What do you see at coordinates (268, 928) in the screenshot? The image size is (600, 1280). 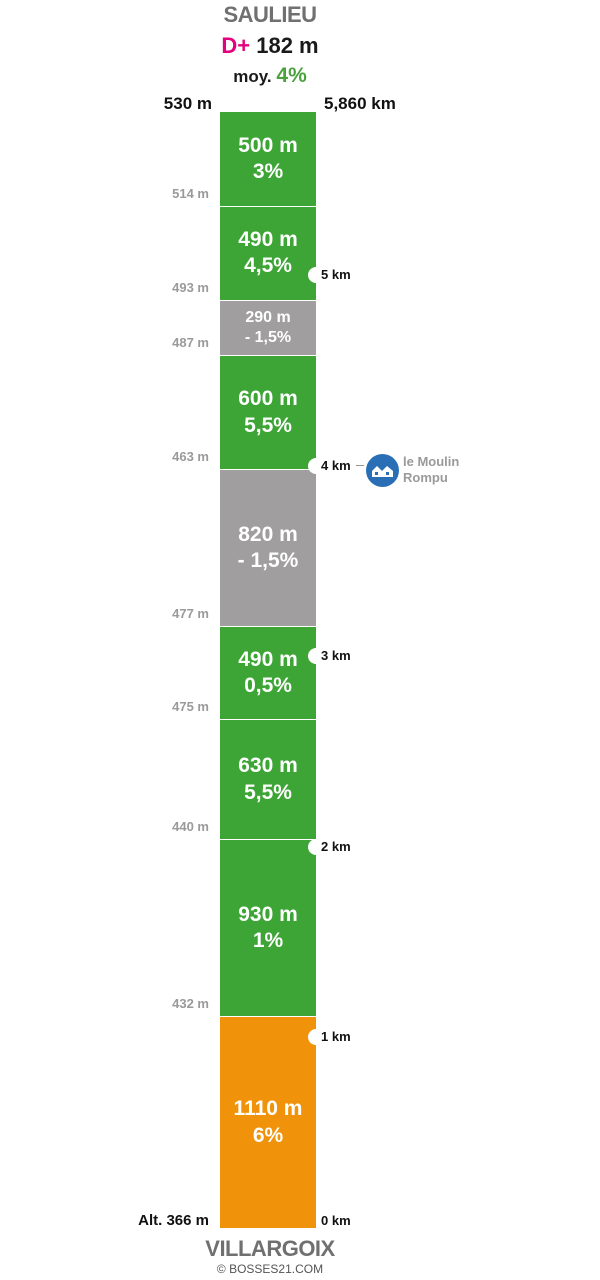 I see `profile-segment: 930 m 1%` at bounding box center [268, 928].